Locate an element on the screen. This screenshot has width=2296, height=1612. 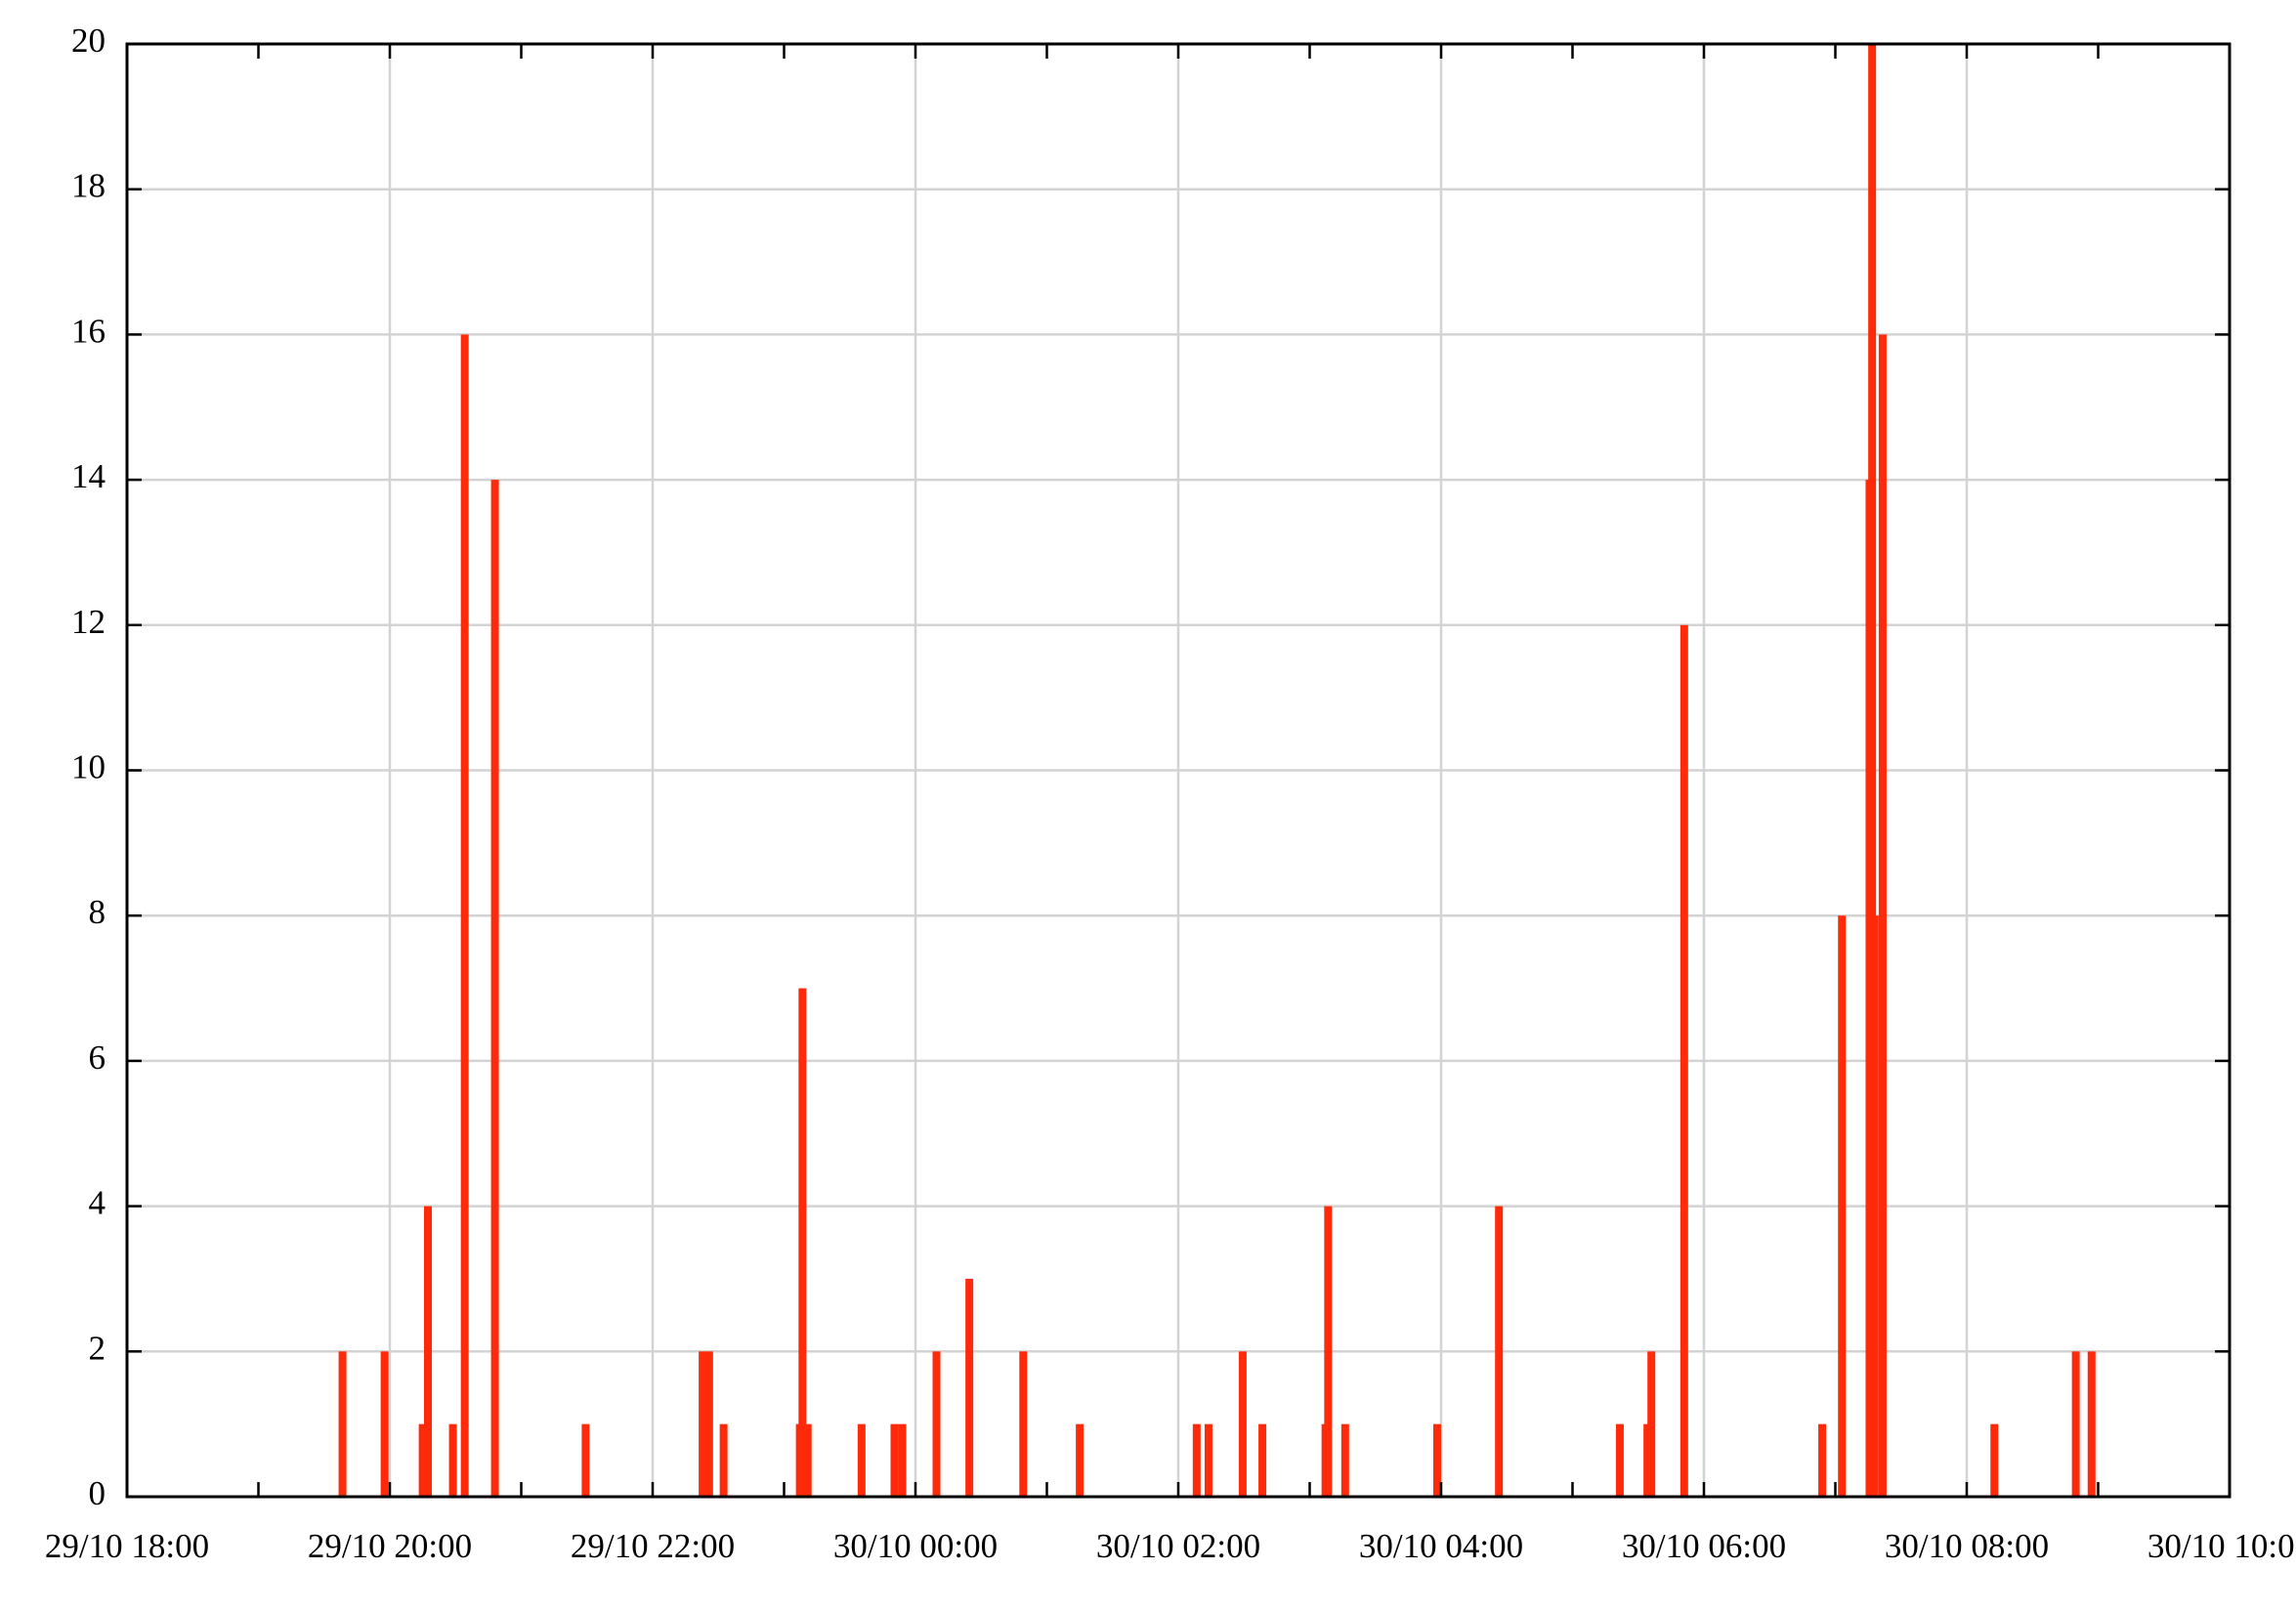
x-tick-label: 30/10 02:00 is located at coordinates (1178, 1546).